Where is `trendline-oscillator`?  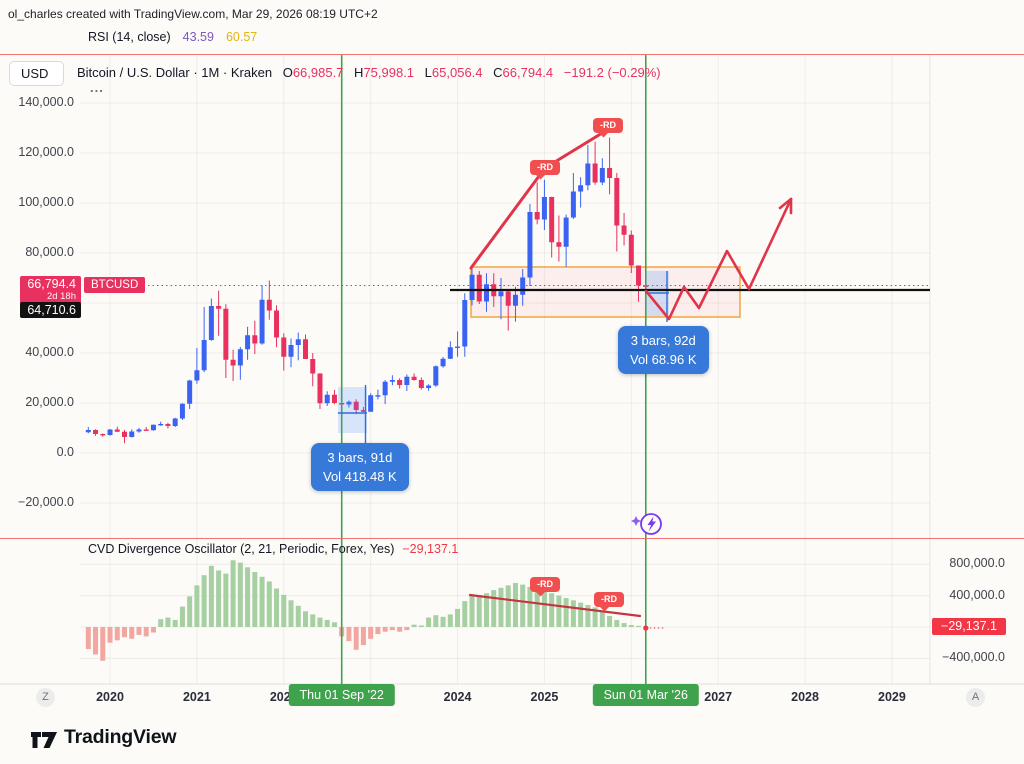 trendline-oscillator is located at coordinates (555, 605).